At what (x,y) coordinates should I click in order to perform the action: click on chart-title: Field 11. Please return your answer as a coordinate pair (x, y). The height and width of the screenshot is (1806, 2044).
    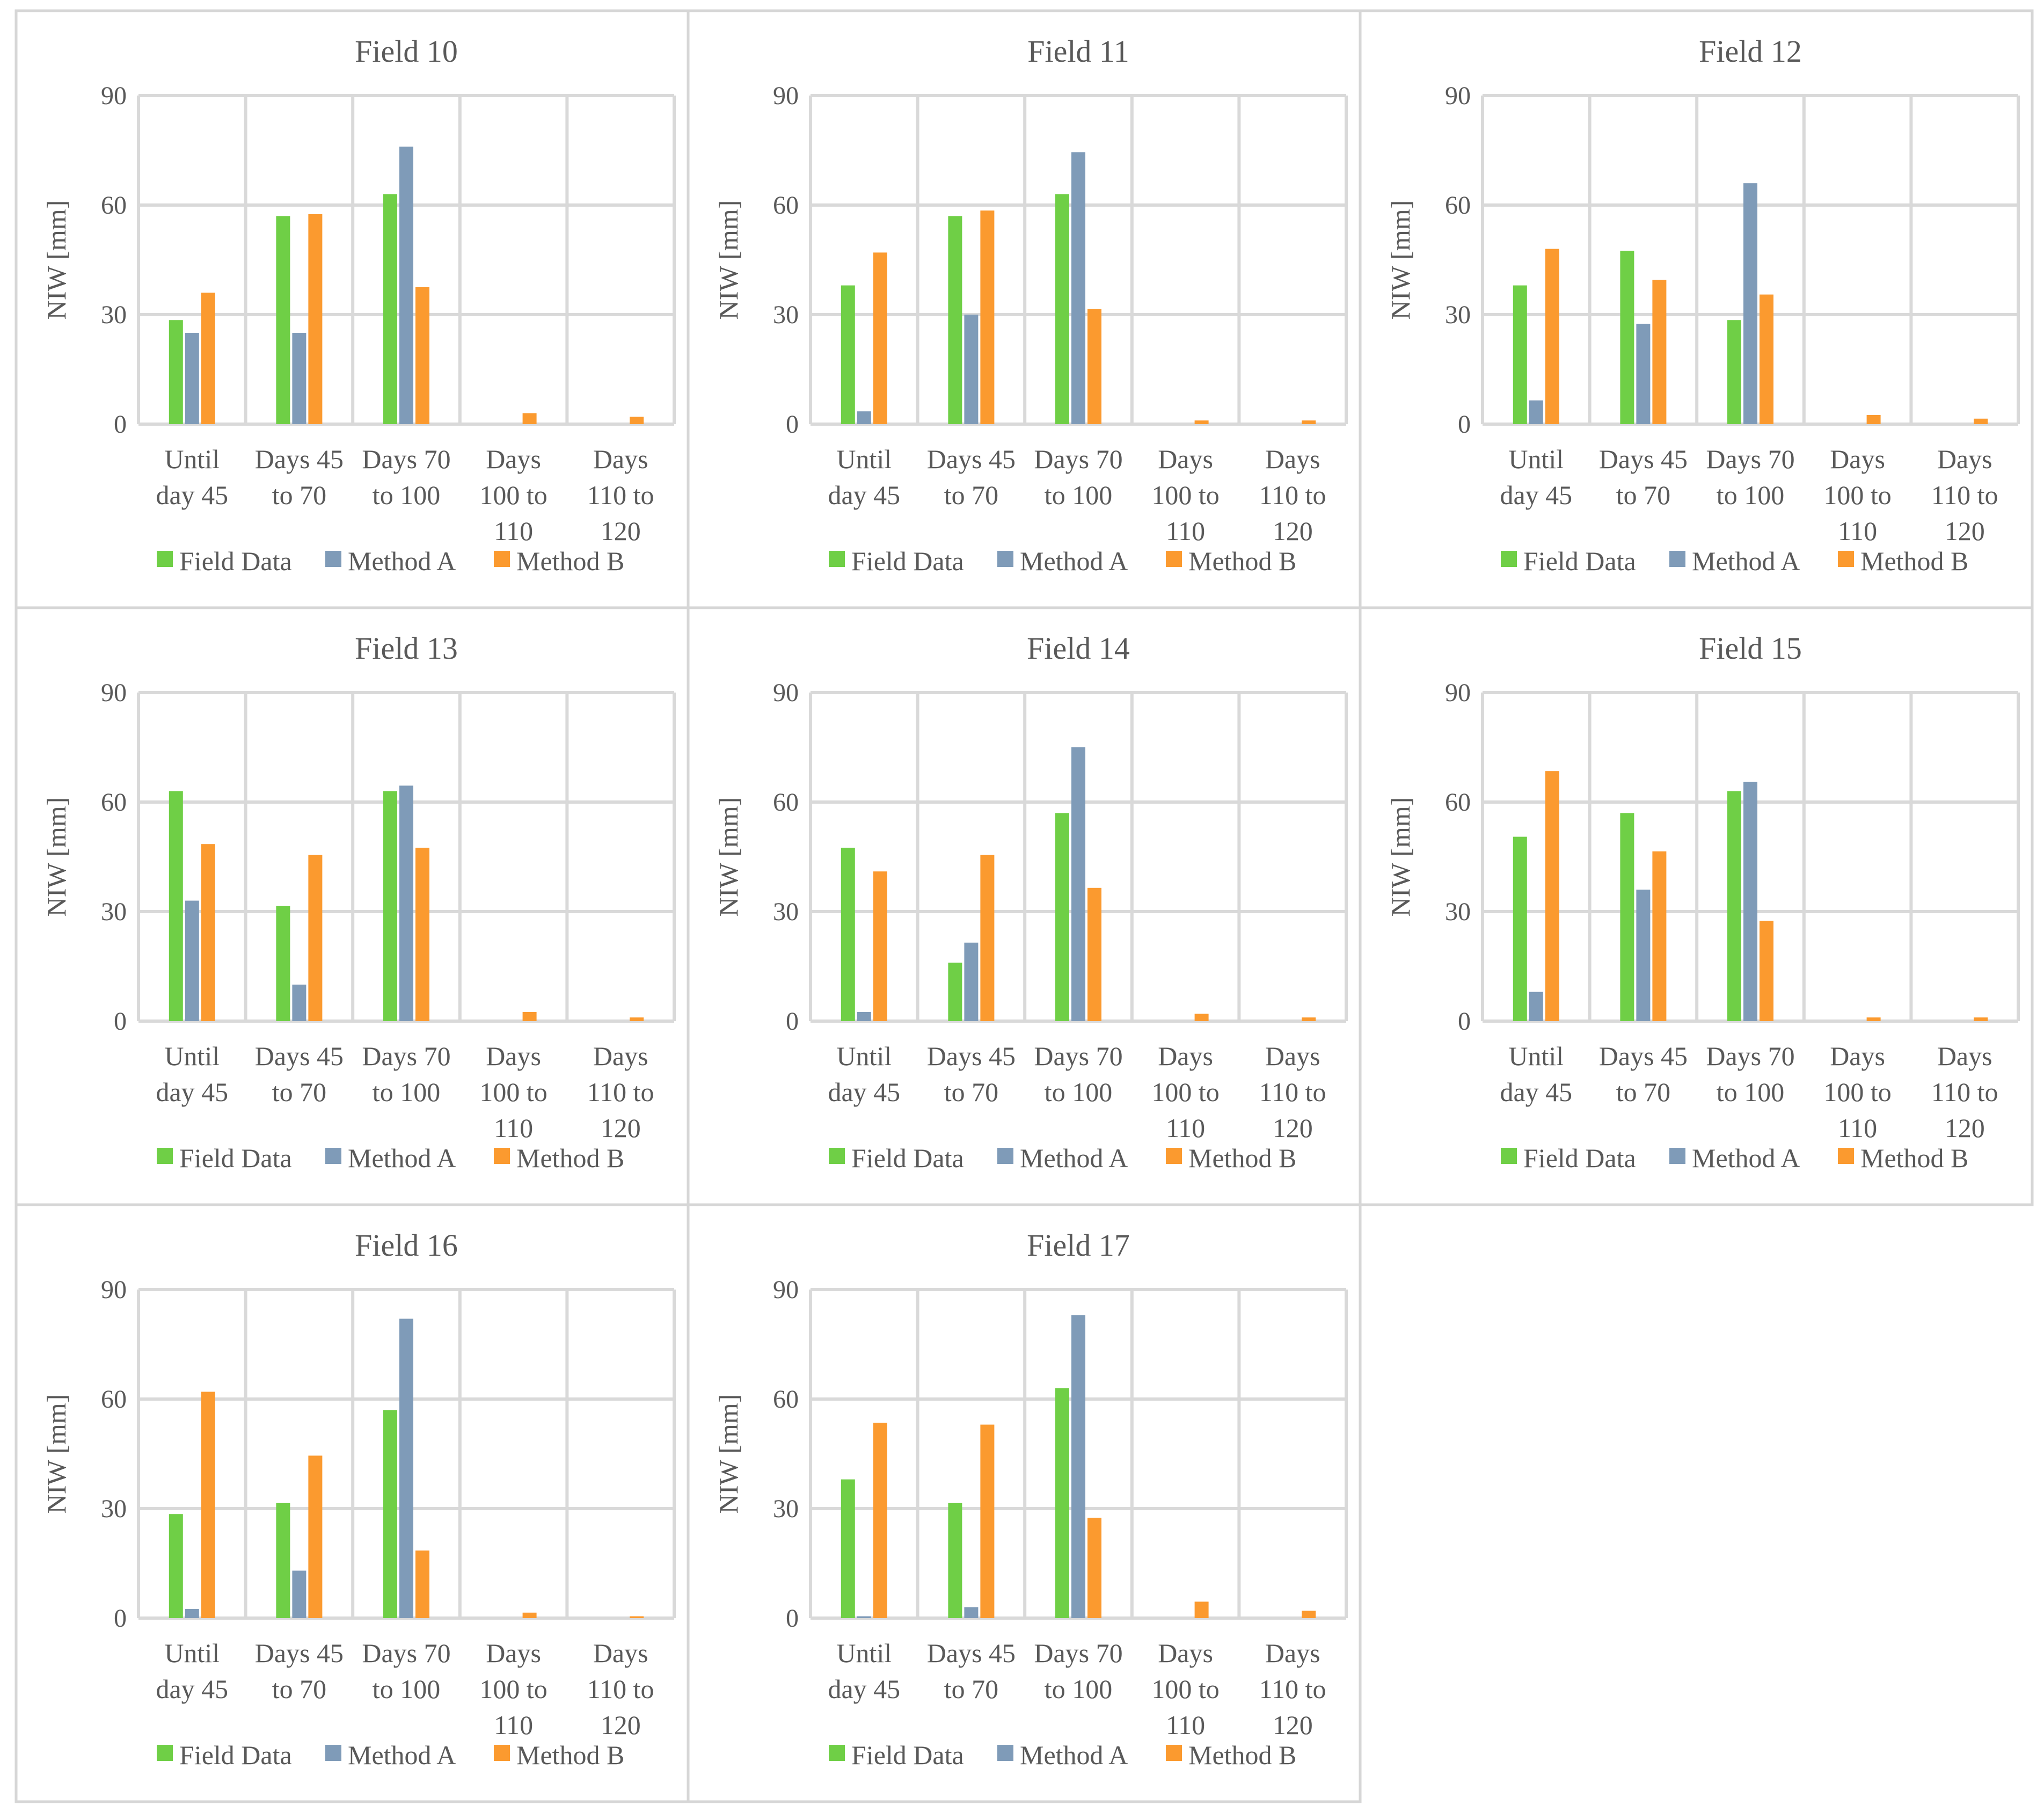
    Looking at the image, I should click on (1078, 52).